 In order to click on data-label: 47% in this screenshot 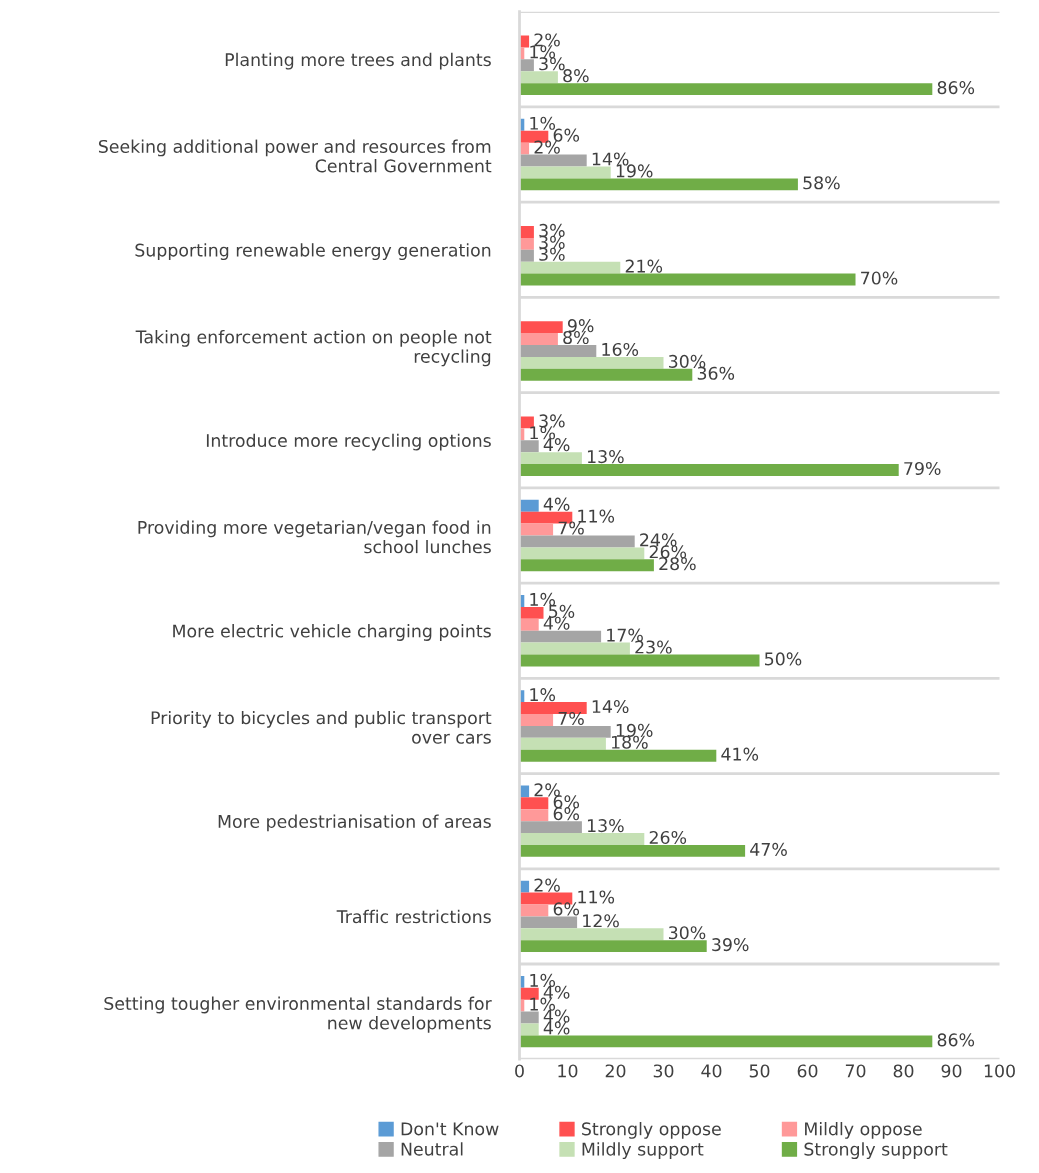, I will do `click(768, 849)`.